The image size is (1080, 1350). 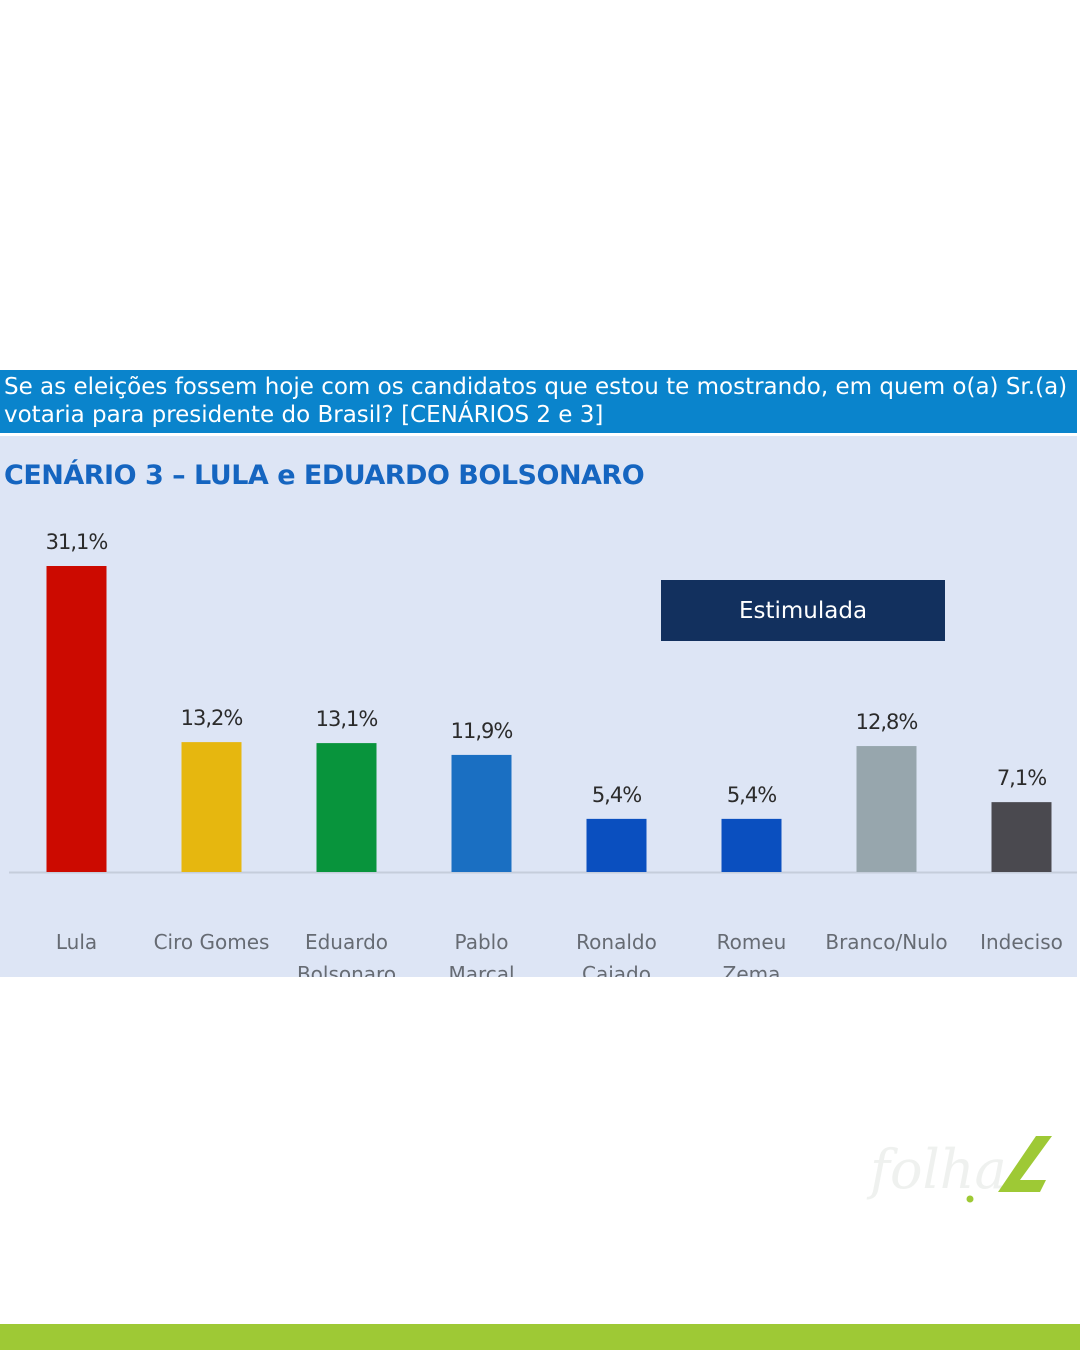 What do you see at coordinates (1025, 1164) in the screenshot?
I see `logo-mark-icon` at bounding box center [1025, 1164].